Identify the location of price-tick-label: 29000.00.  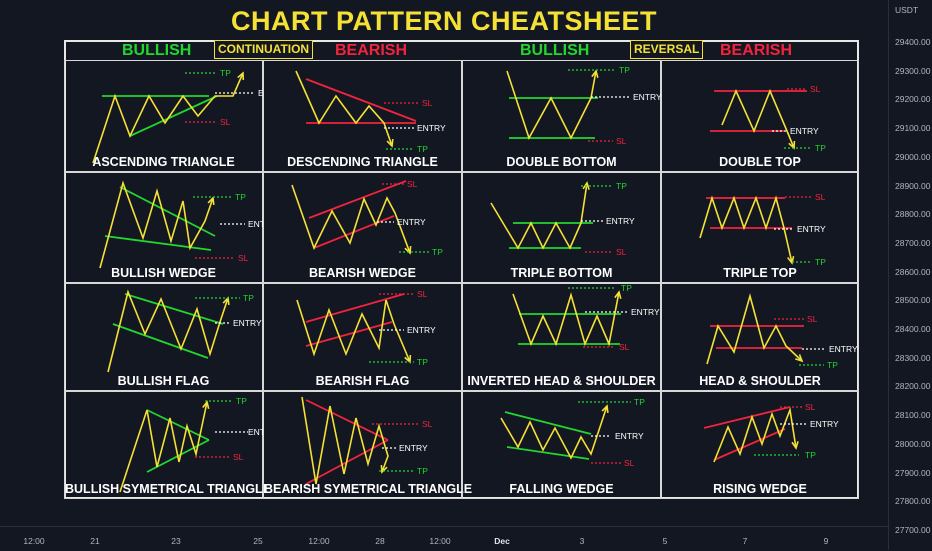
(913, 156).